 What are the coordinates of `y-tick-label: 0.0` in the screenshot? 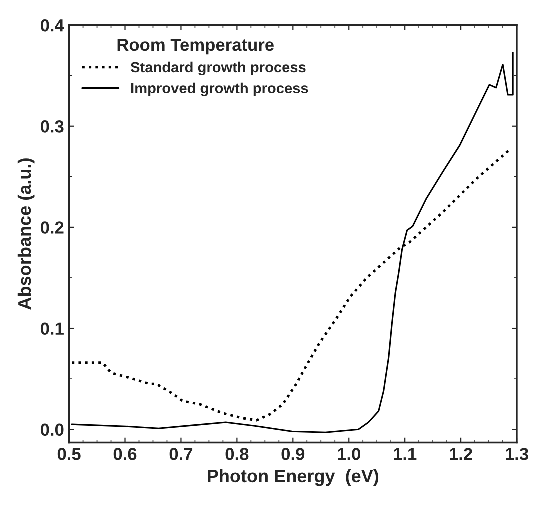 It's located at (52, 430).